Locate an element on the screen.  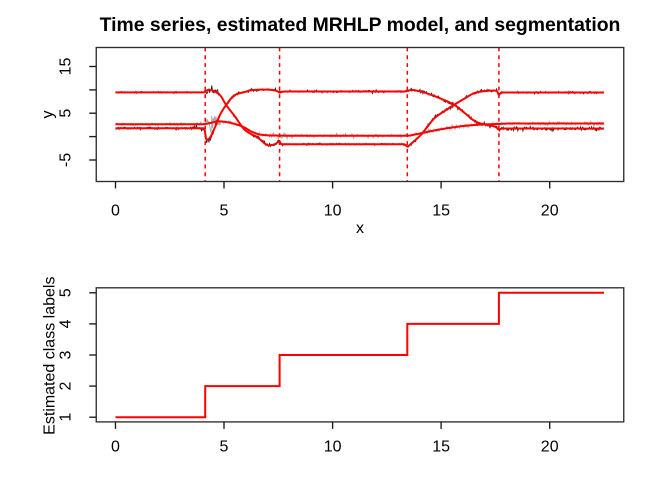
svg-text: 2 is located at coordinates (66, 386).